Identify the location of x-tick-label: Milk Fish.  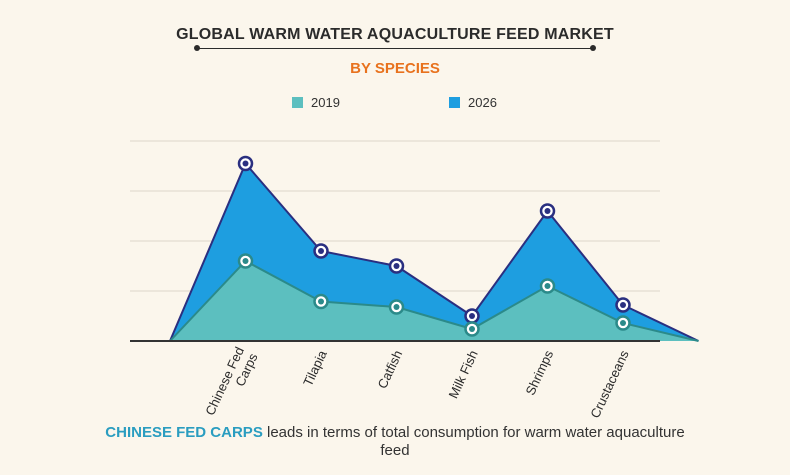
(462, 374).